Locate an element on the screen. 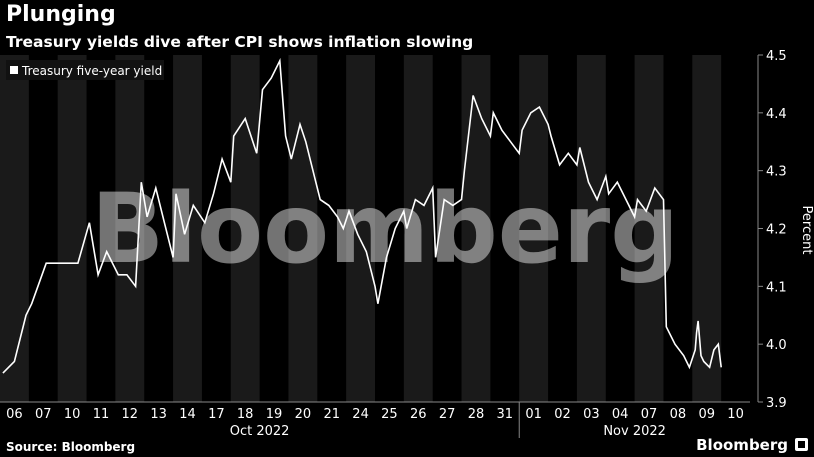  x-tick-label: 27 is located at coordinates (447, 414).